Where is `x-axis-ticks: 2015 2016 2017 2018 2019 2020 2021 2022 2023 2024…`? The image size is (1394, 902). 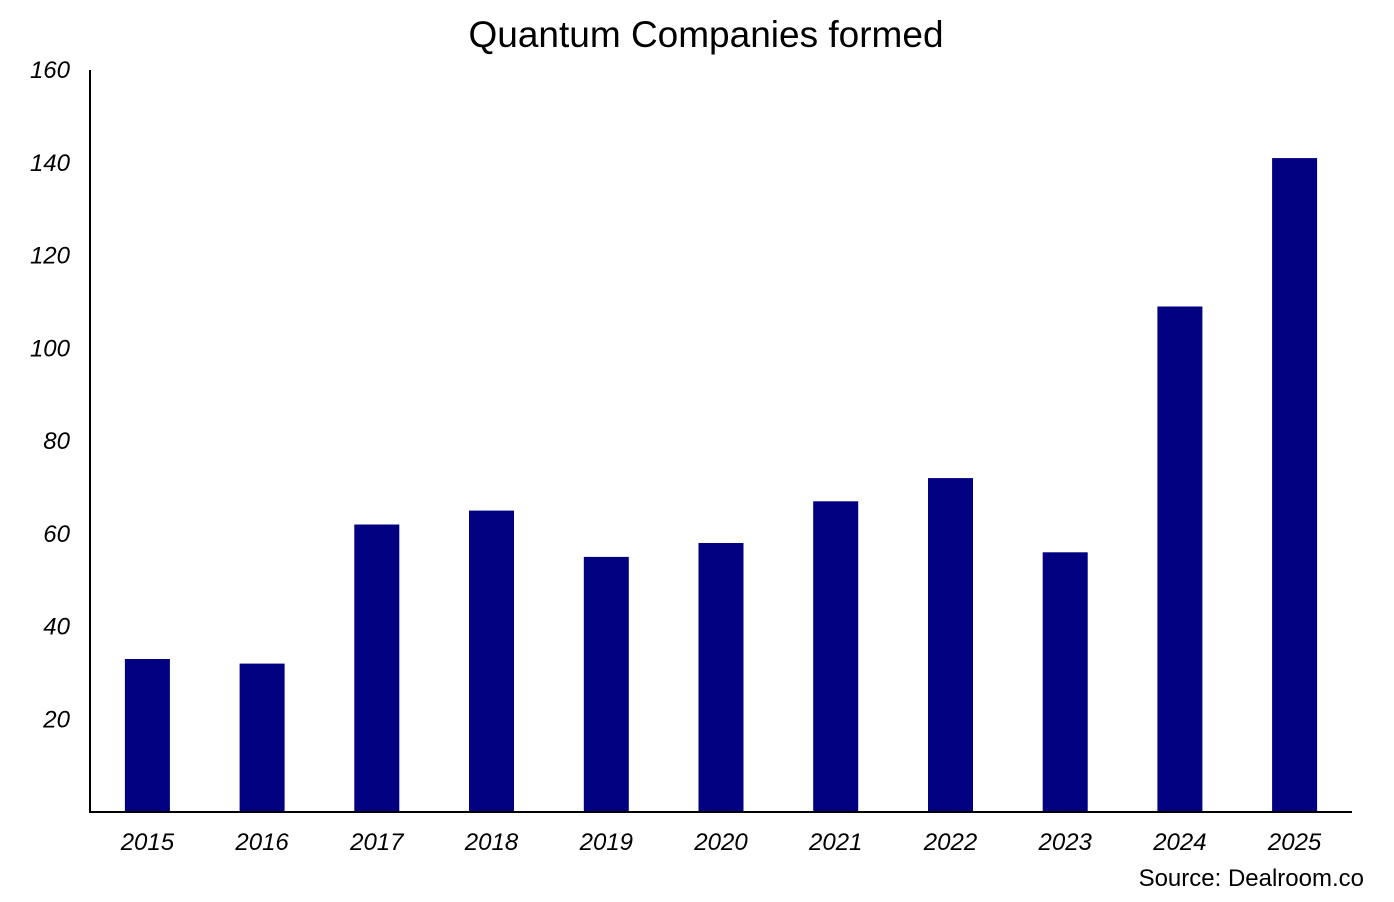
x-axis-ticks: 2015 2016 2017 2018 2019 2020 2021 2022 2023 2024… is located at coordinates (721, 842).